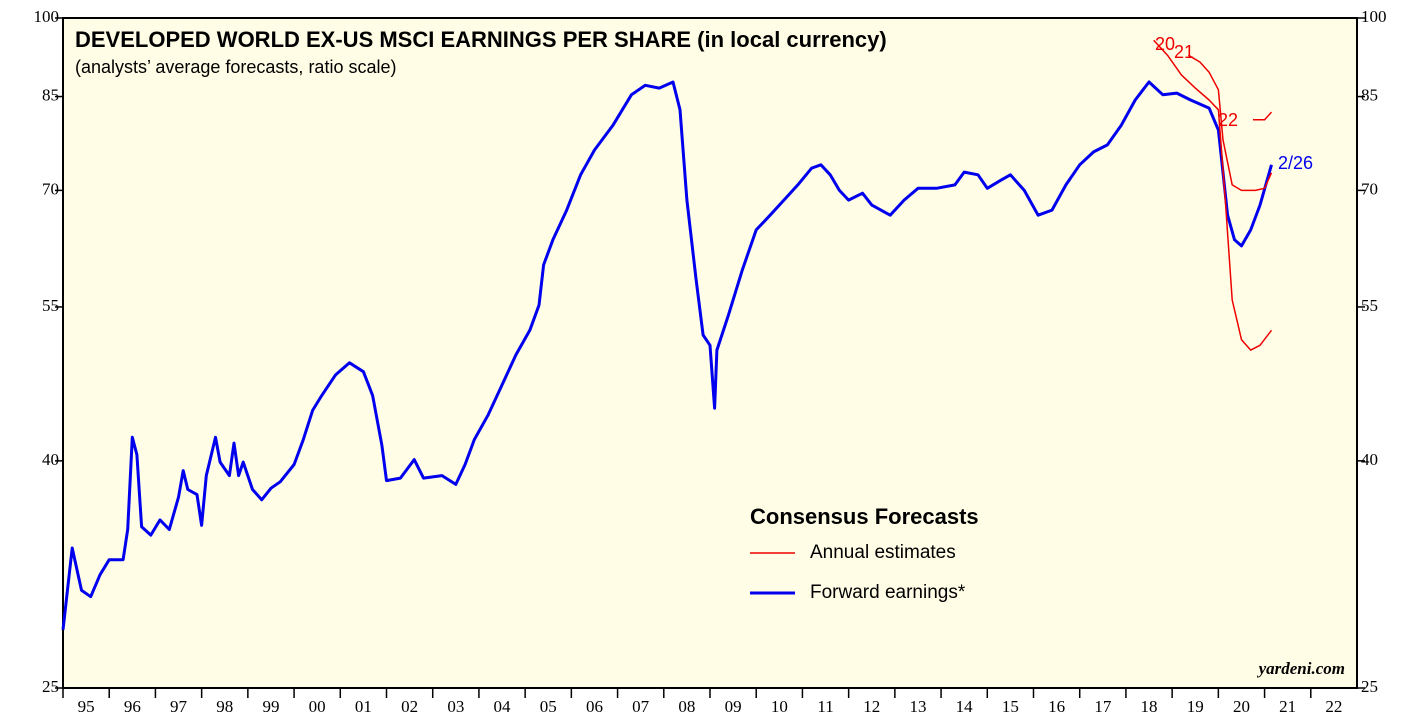  I want to click on legend-title: Consensus Forecasts, so click(864, 516).